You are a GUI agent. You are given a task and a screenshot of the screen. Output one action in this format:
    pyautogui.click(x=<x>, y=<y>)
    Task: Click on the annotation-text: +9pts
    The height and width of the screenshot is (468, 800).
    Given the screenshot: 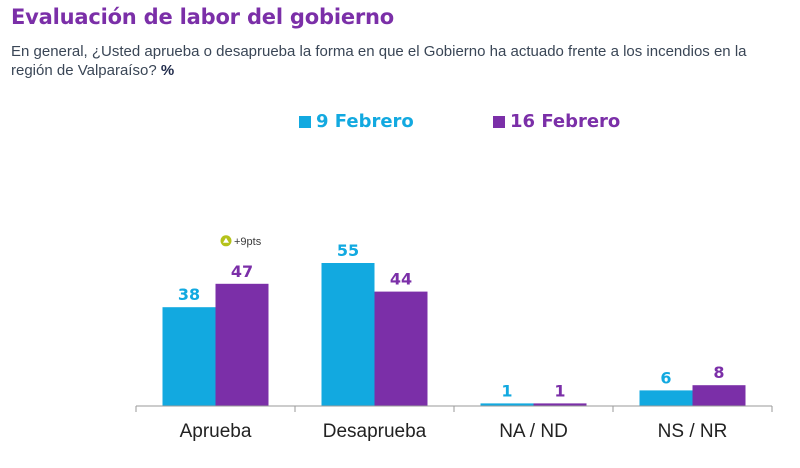 What is the action you would take?
    pyautogui.click(x=248, y=242)
    